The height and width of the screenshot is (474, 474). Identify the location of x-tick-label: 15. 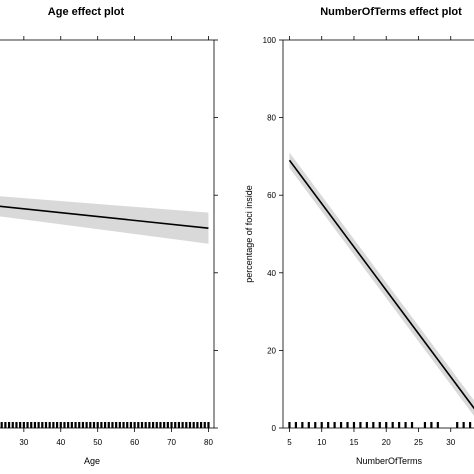
(354, 442).